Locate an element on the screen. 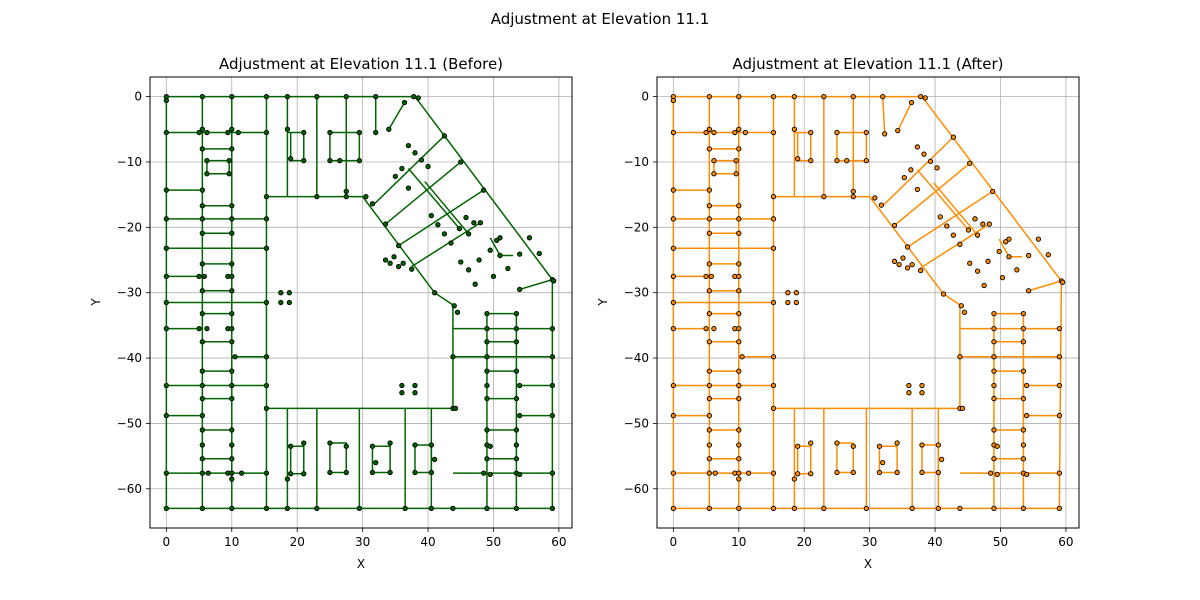 This screenshot has width=1200, height=600. x-tick-label: 60 is located at coordinates (1065, 542).